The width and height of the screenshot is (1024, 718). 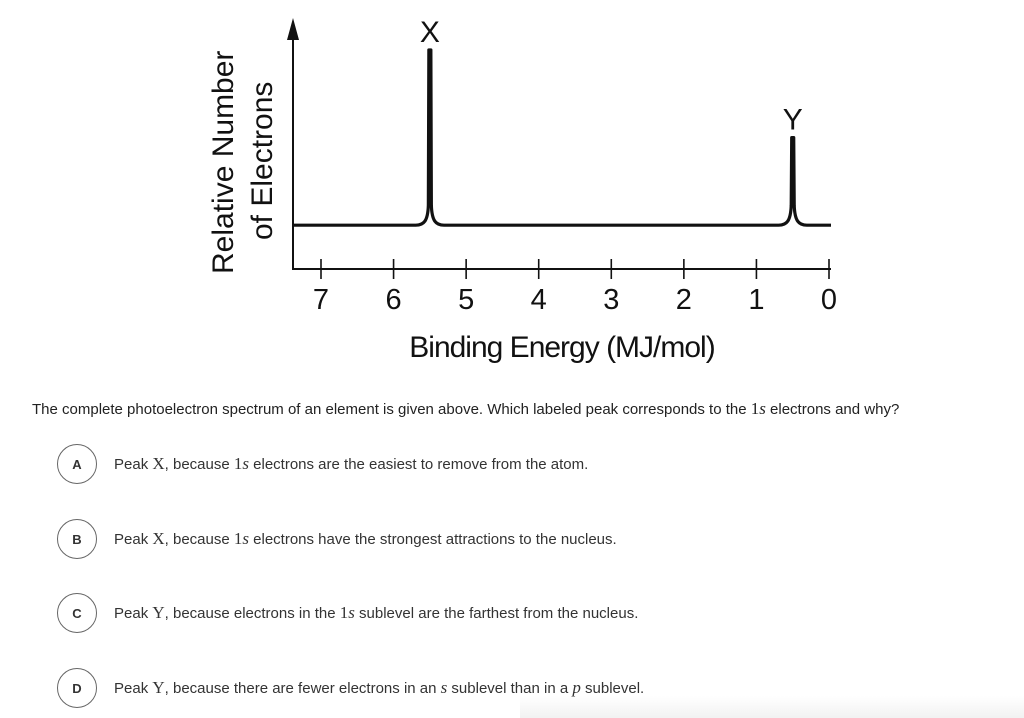 What do you see at coordinates (262, 161) in the screenshot?
I see `y-axis-label-line2: of Electrons` at bounding box center [262, 161].